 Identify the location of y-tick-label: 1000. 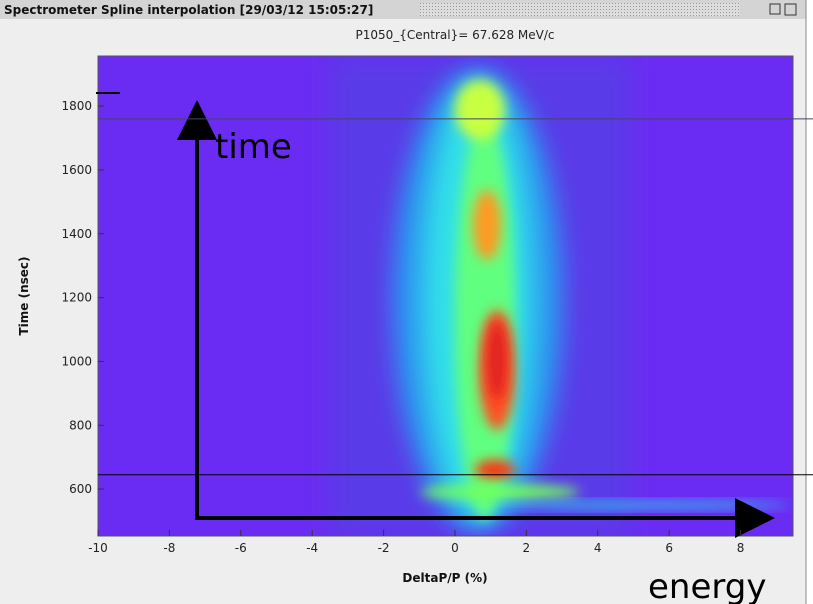
(76, 361).